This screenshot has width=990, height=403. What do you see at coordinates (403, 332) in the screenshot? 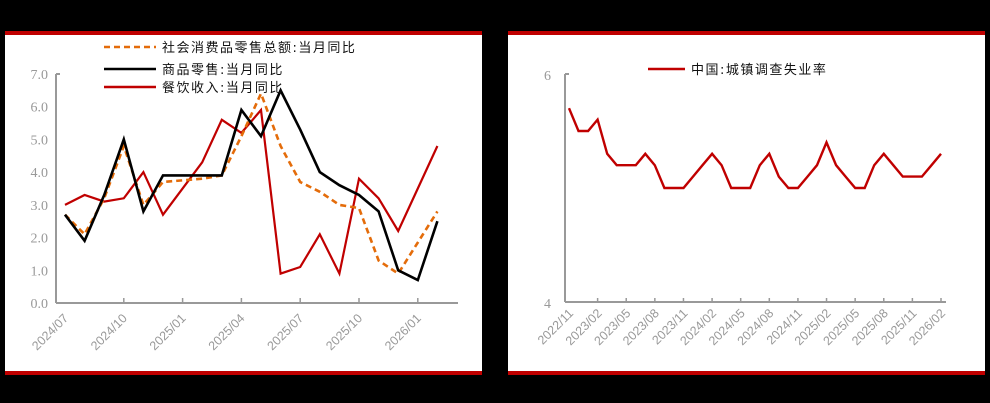
I see `x-tick-label: 2026/01` at bounding box center [403, 332].